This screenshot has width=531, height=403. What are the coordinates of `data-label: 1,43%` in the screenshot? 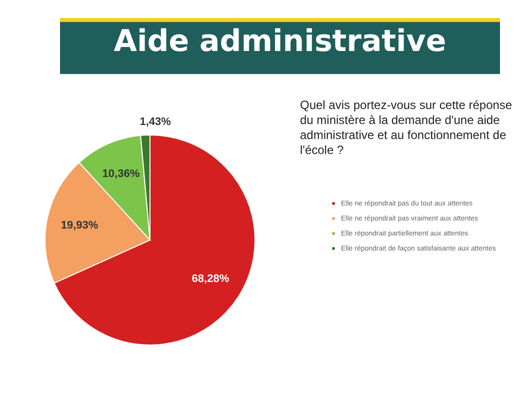 It's located at (156, 122).